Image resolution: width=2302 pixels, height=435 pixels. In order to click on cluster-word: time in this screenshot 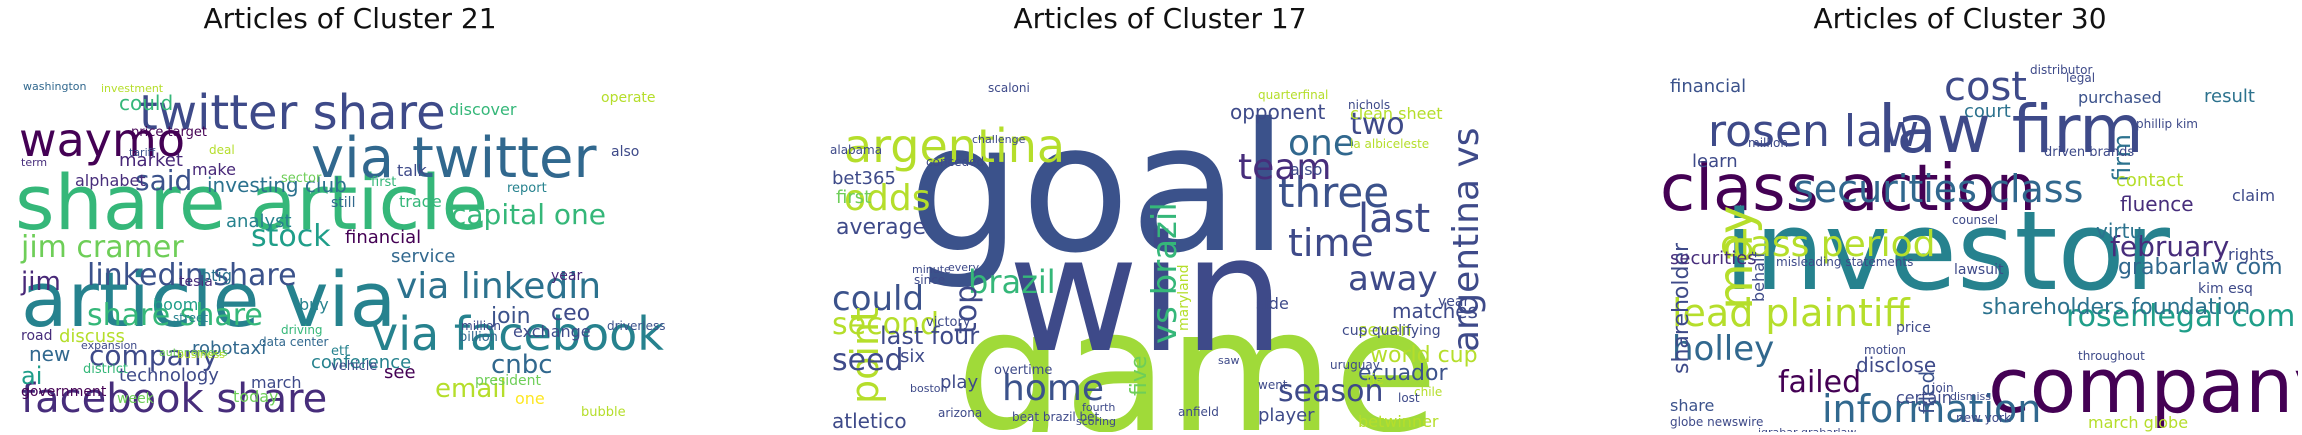, I will do `click(1331, 243)`.